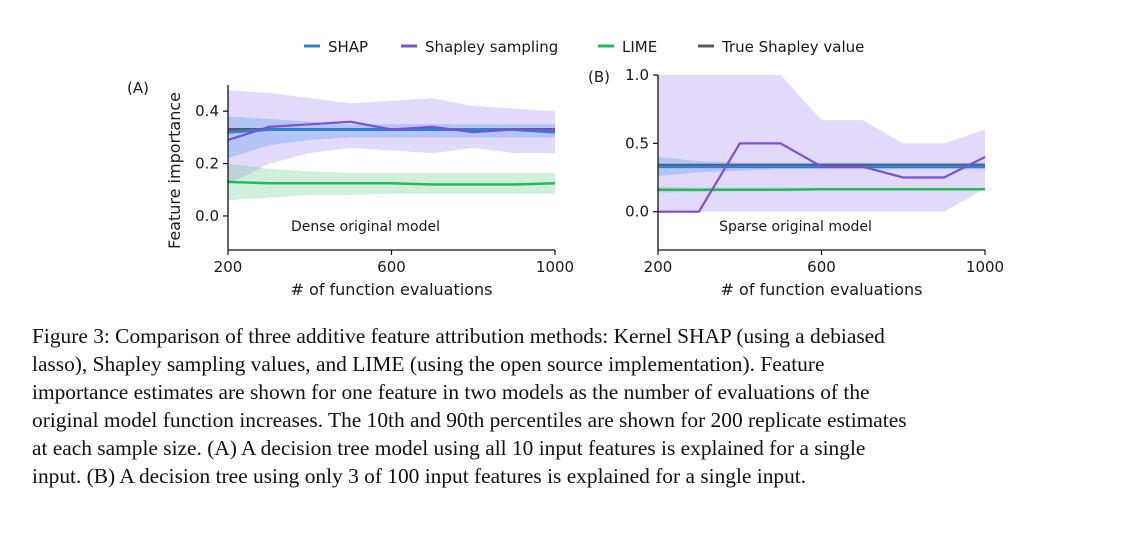 The height and width of the screenshot is (534, 1128). Describe the element at coordinates (637, 143) in the screenshot. I see `y-tick-label: 0.5` at that location.